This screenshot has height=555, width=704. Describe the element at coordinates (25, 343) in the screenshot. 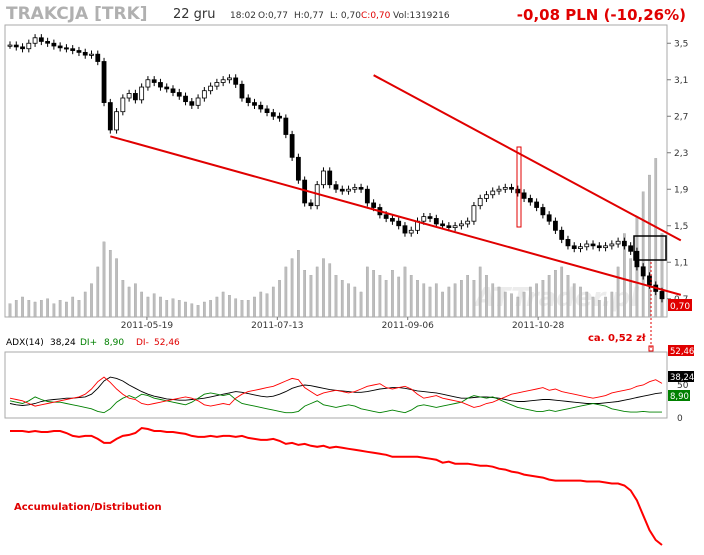

I see `adx-legend-name: ADX(14)` at that location.